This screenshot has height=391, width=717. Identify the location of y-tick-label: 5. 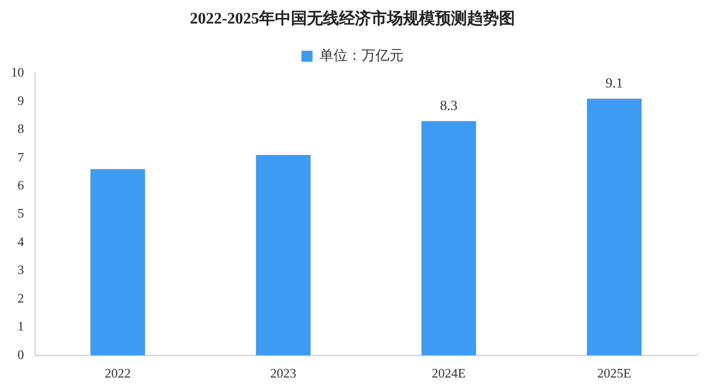
(21, 213).